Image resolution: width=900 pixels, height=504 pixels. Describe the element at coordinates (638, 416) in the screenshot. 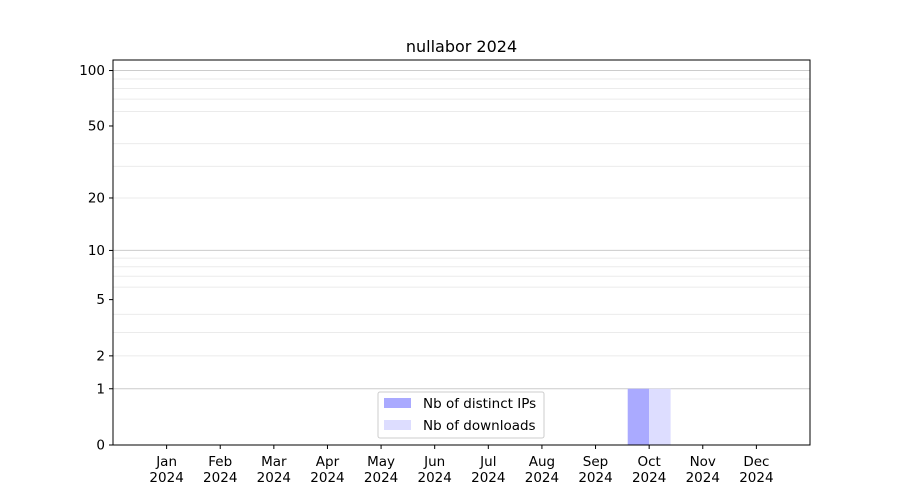

I see `bar-ips` at that location.